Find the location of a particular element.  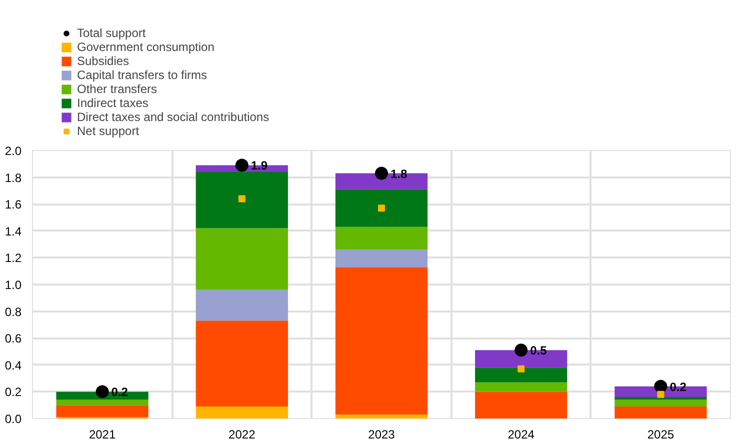

y-tick-label: 0.6 is located at coordinates (13, 339).